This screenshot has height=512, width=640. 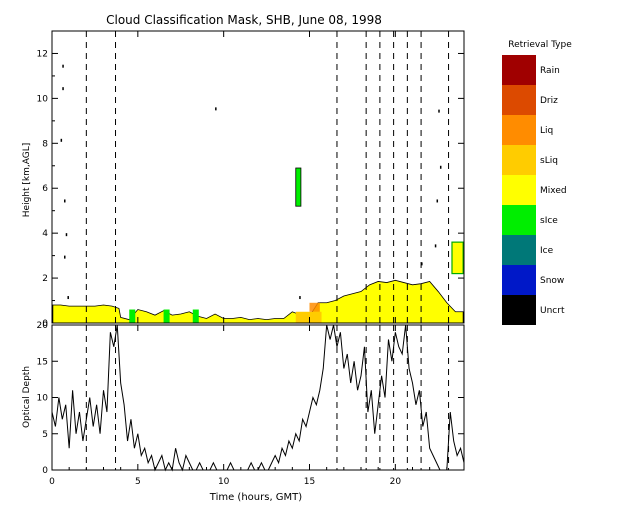 I want to click on legend-swatch-driz, so click(x=519, y=100).